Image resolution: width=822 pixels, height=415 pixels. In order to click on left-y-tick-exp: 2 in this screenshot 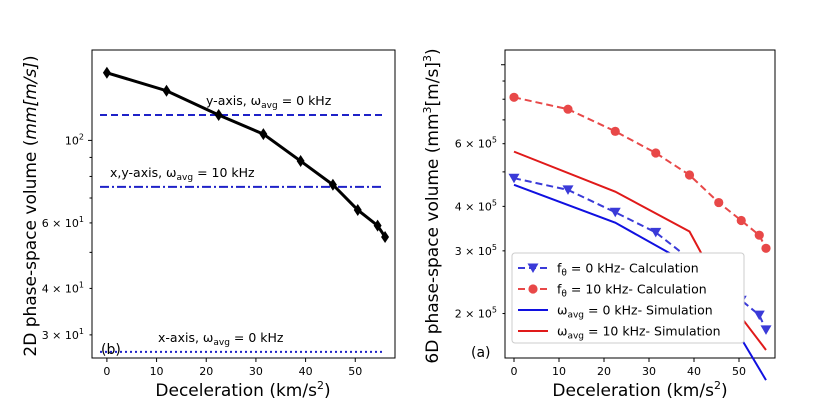, I will do `click(81, 136)`.